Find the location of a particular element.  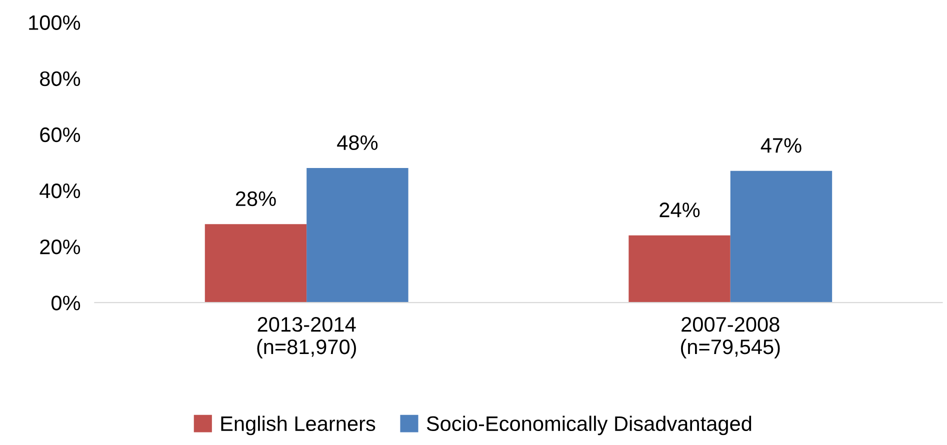

y-tick-label: 60% is located at coordinates (60, 134).